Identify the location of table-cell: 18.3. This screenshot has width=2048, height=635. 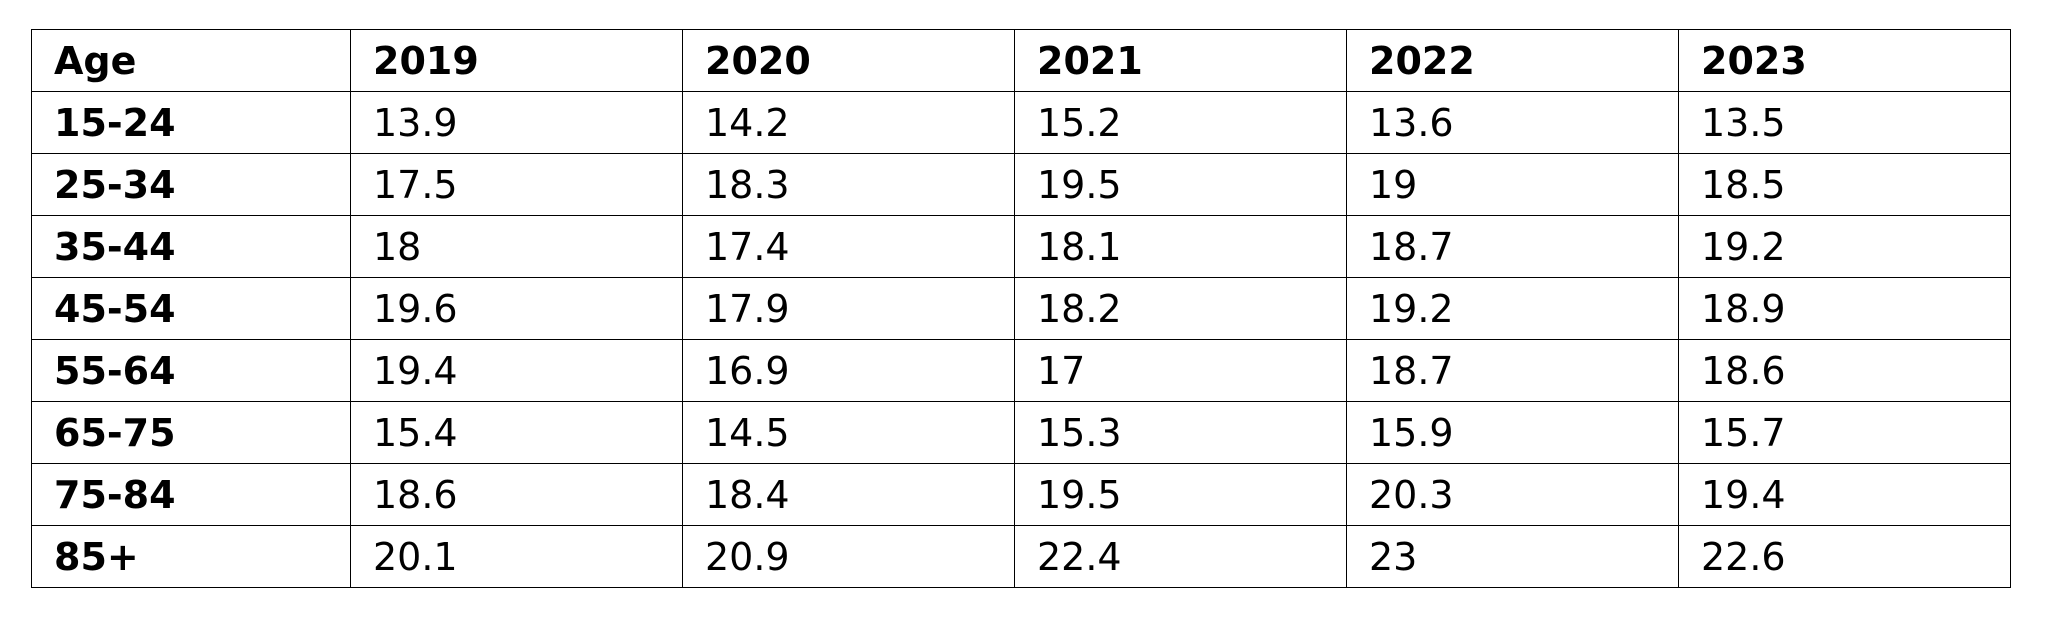
(848, 184).